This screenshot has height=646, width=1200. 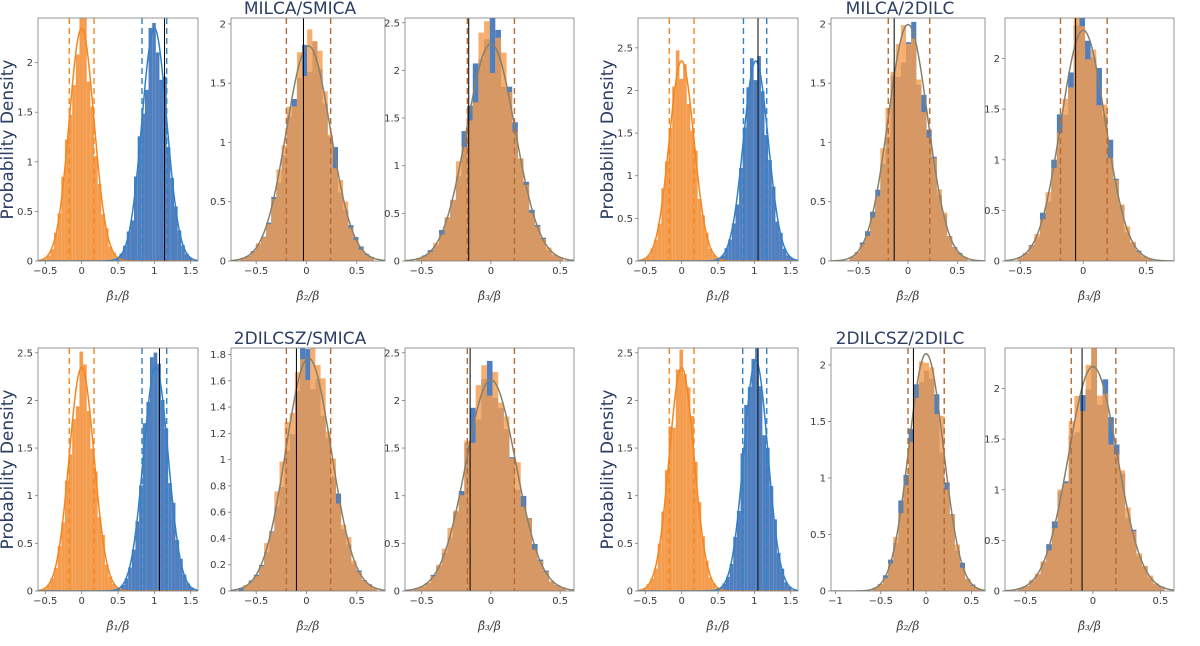 I want to click on y-tick-label: 1.5, so click(x=25, y=113).